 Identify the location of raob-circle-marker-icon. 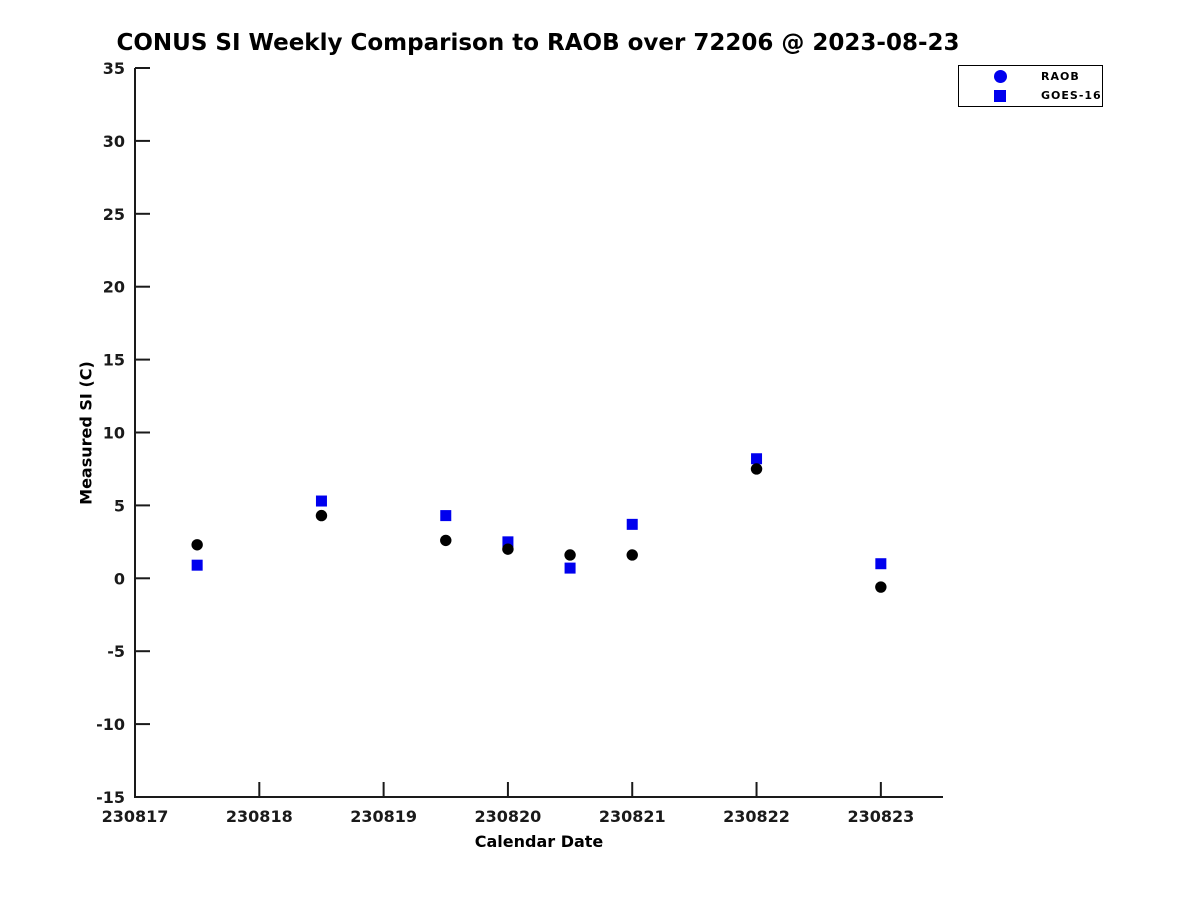
(1000, 76).